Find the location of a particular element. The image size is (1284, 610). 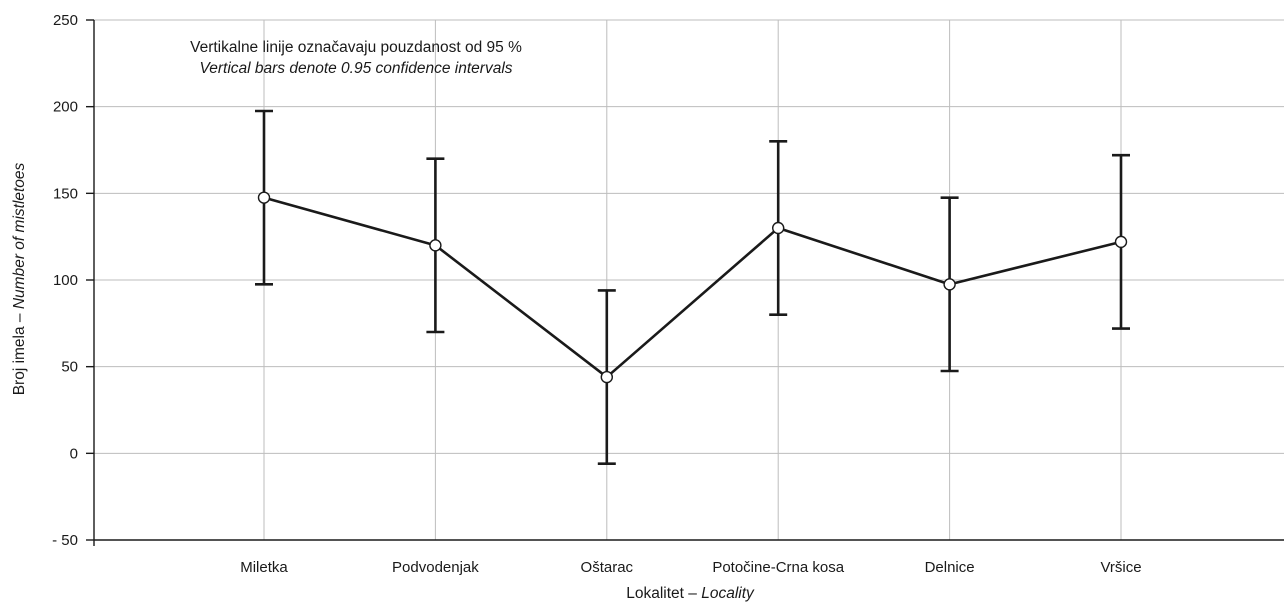

x-tick-label: Vršice is located at coordinates (1120, 567).